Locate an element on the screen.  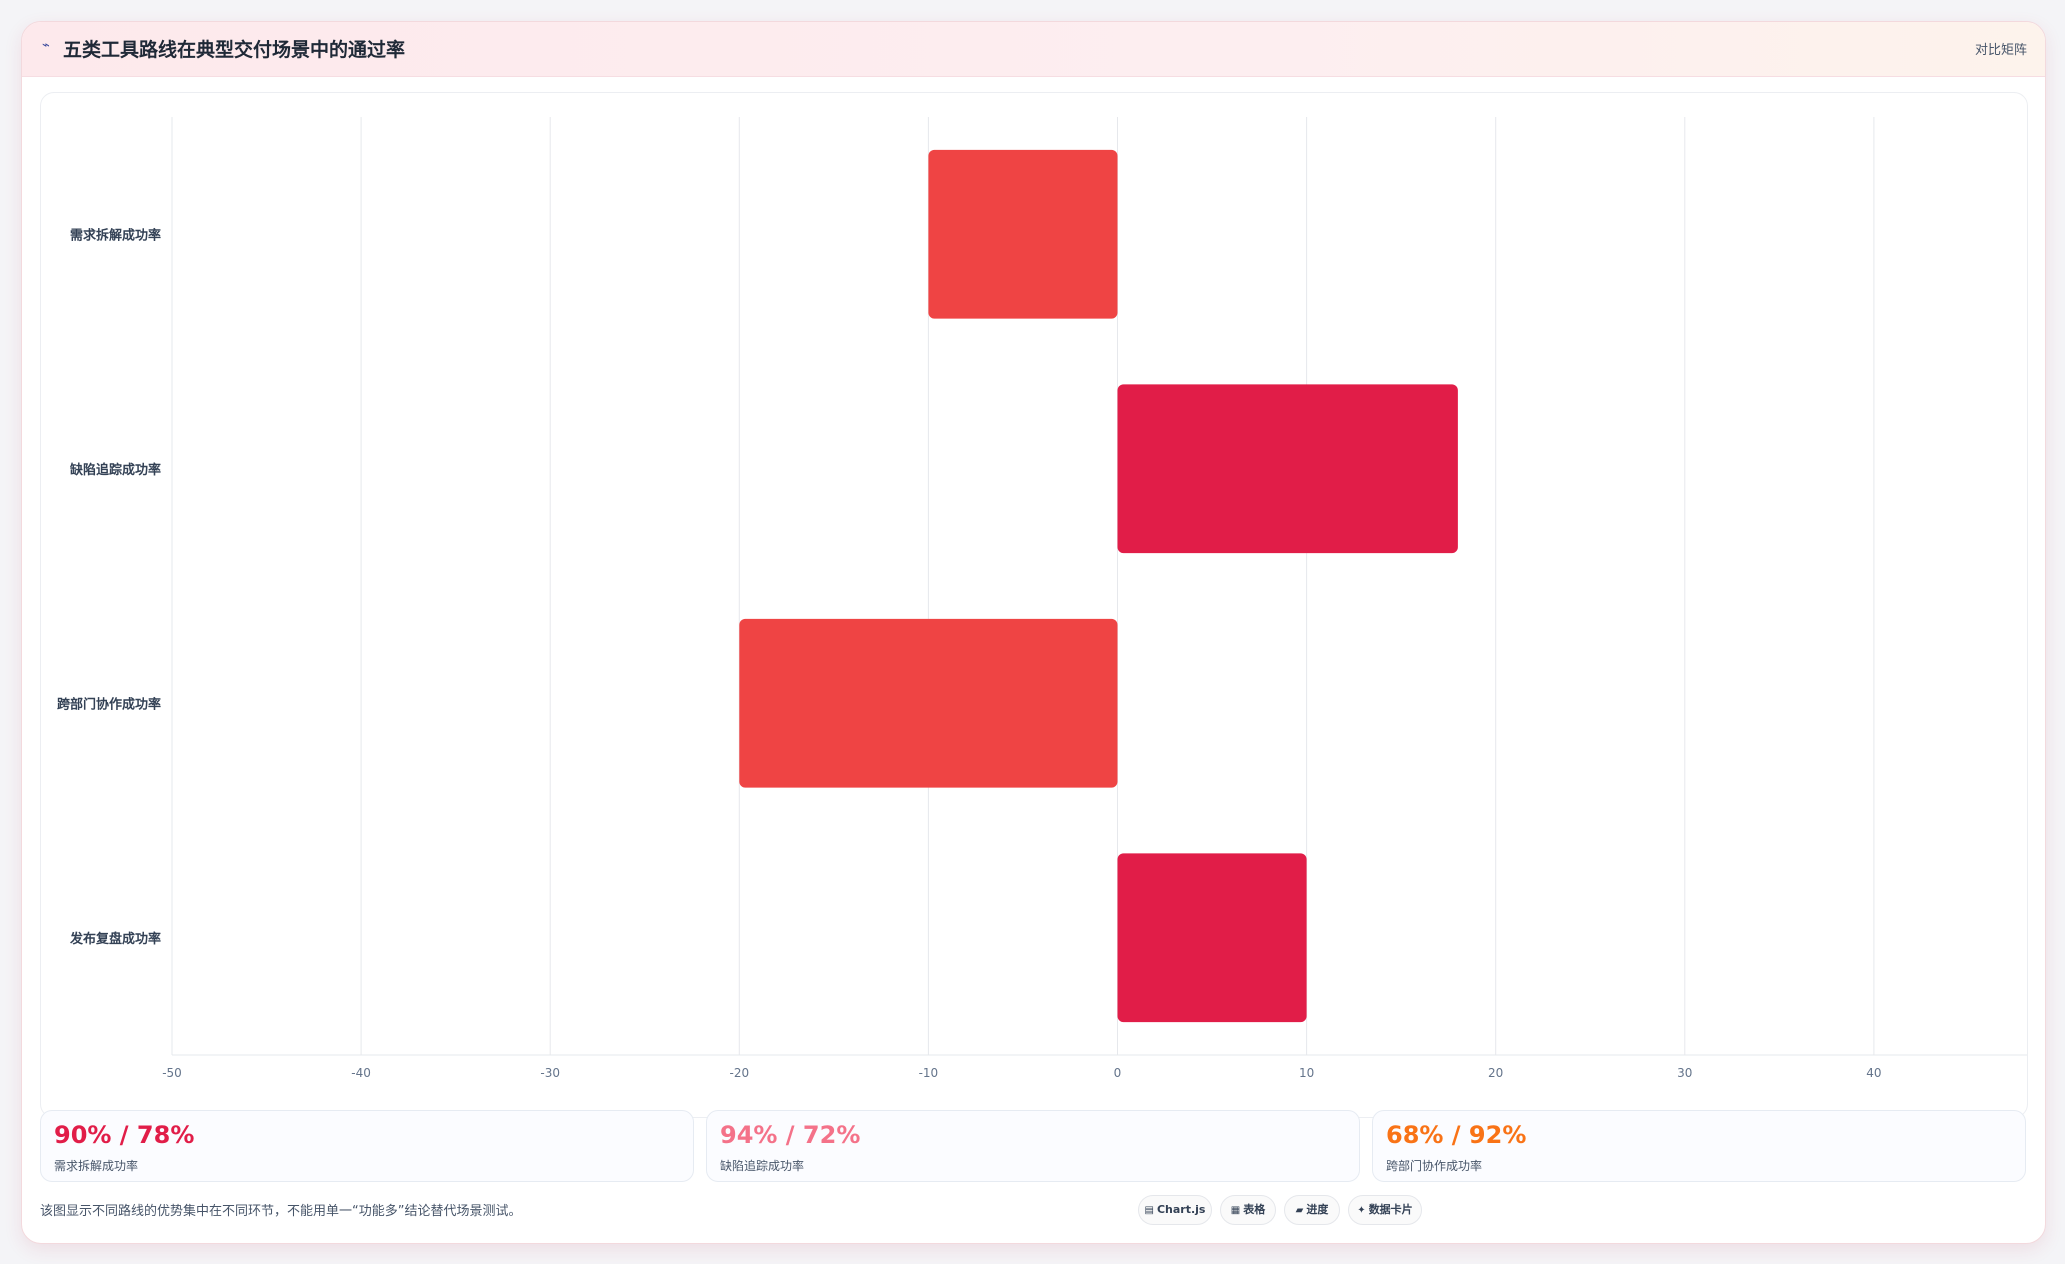
x-tick-label: -40 is located at coordinates (361, 1073).